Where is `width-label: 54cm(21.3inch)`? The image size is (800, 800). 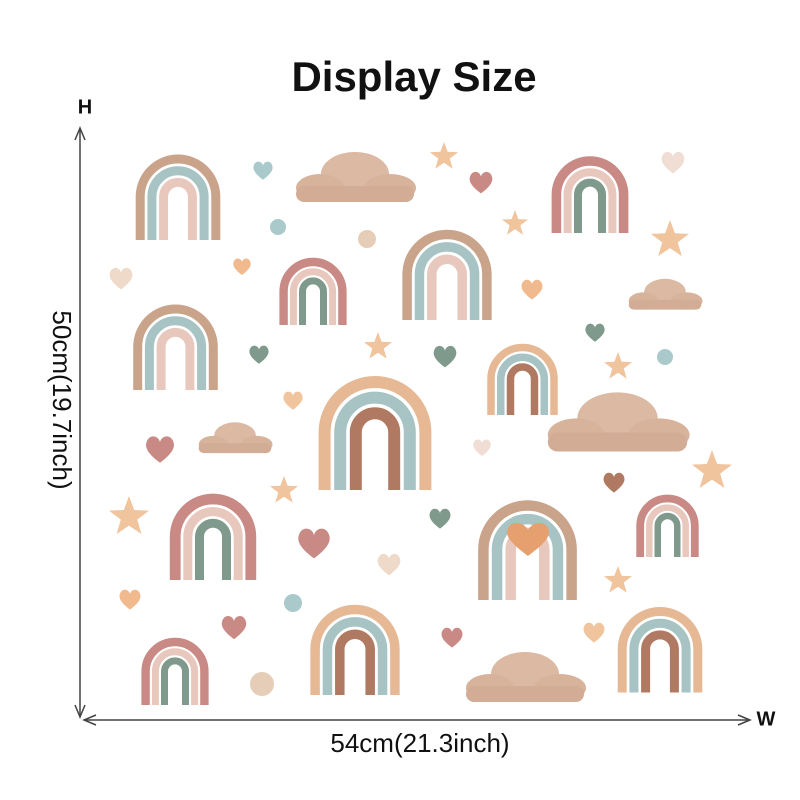
width-label: 54cm(21.3inch) is located at coordinates (419, 743).